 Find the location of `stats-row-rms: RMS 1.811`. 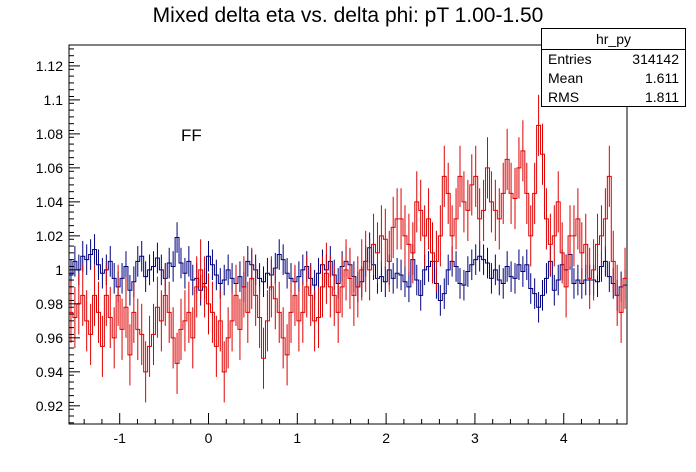

stats-row-rms: RMS 1.811 is located at coordinates (613, 97).